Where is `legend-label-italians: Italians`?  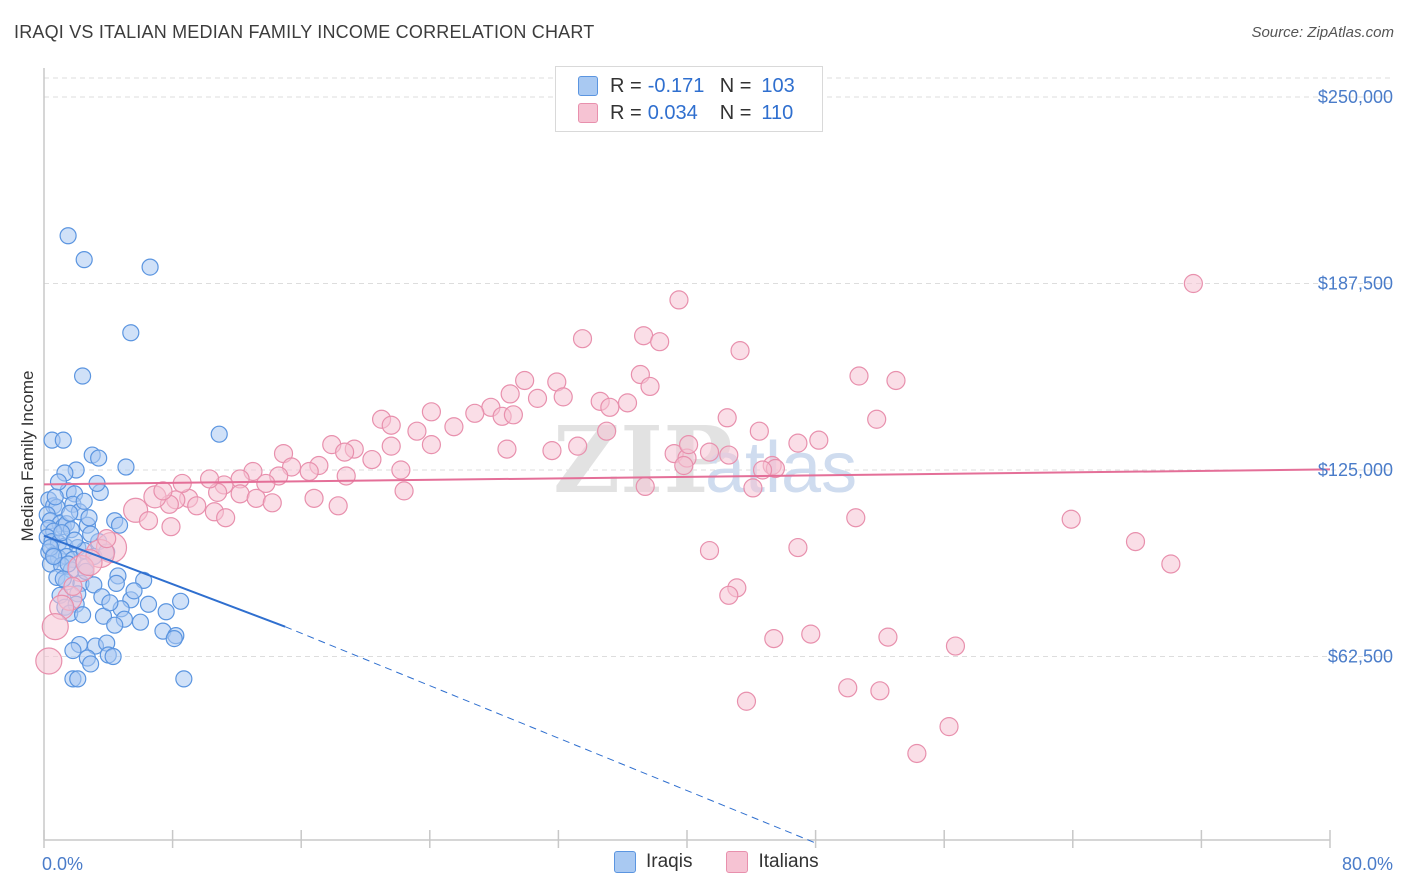
legend-label-italians: Italians is located at coordinates (788, 861).